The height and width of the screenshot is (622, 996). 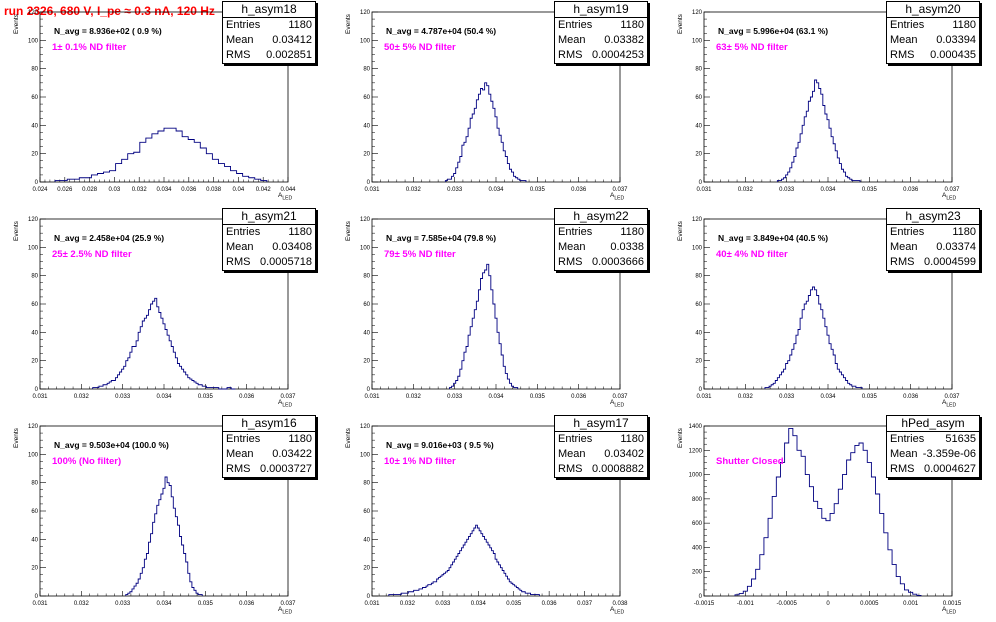 I want to click on stats-row: RMS 0.002851, so click(x=269, y=55).